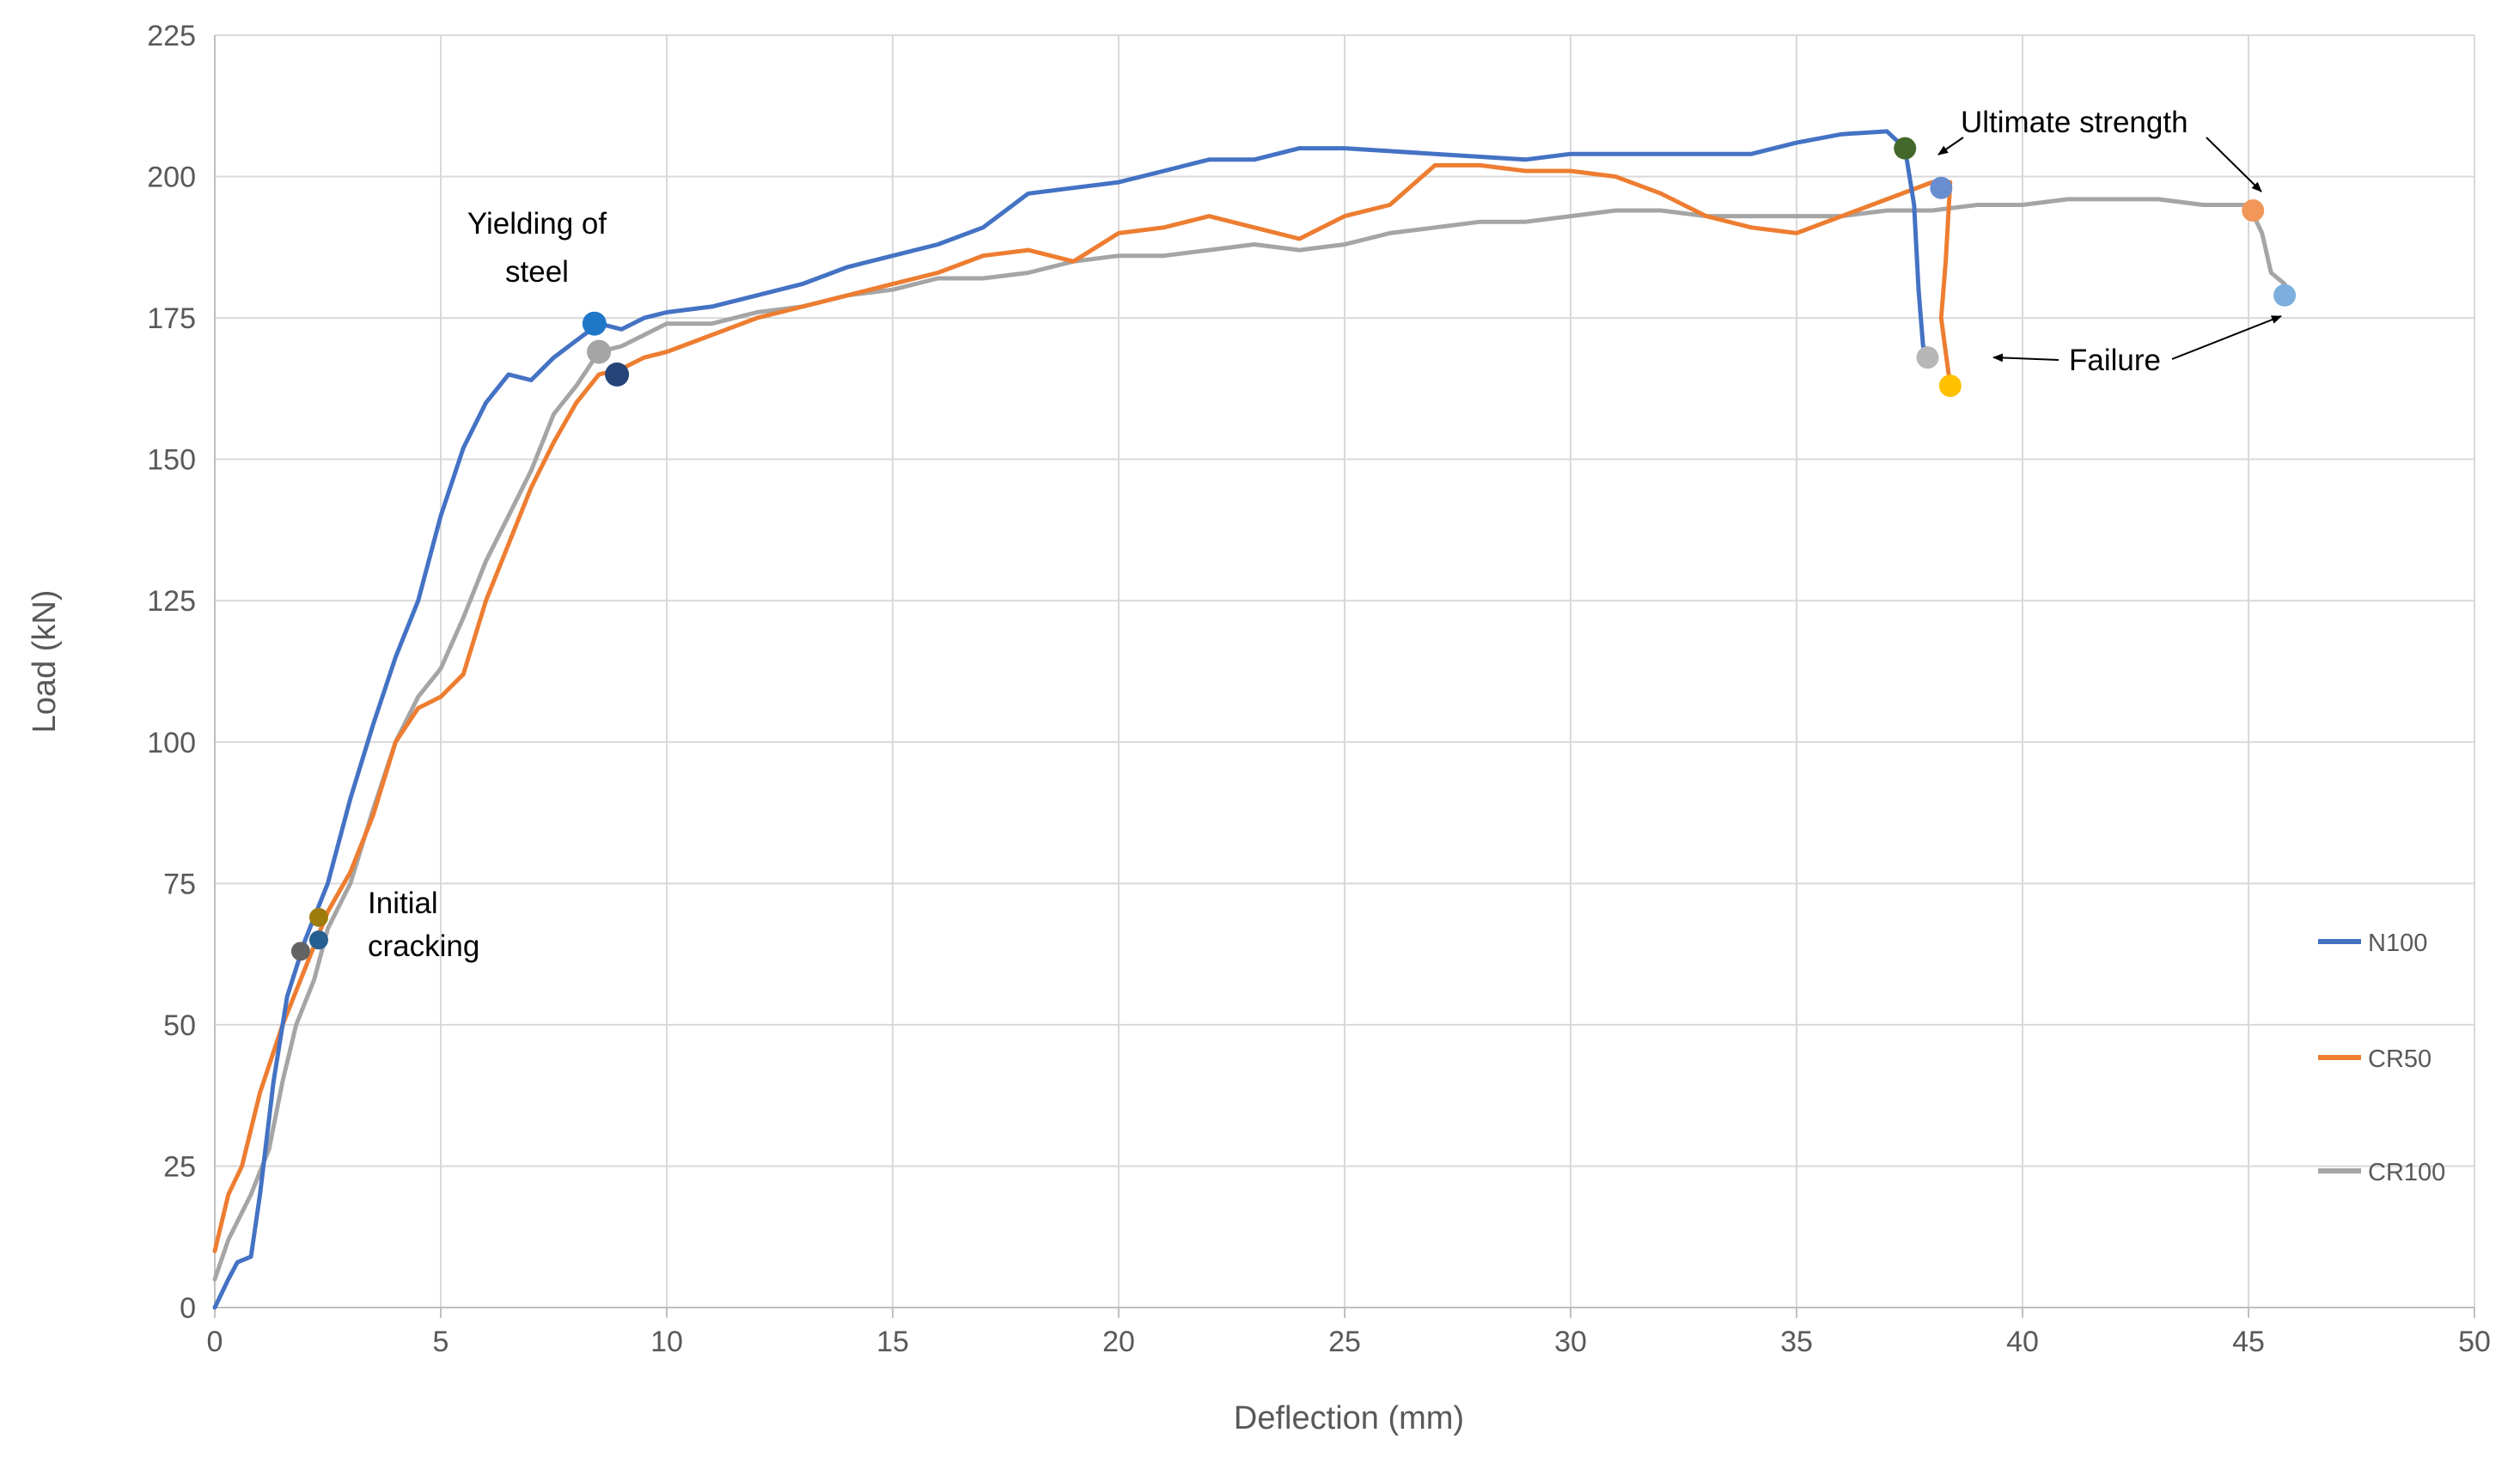  I want to click on legend-label-cr50: CR50, so click(2400, 1059).